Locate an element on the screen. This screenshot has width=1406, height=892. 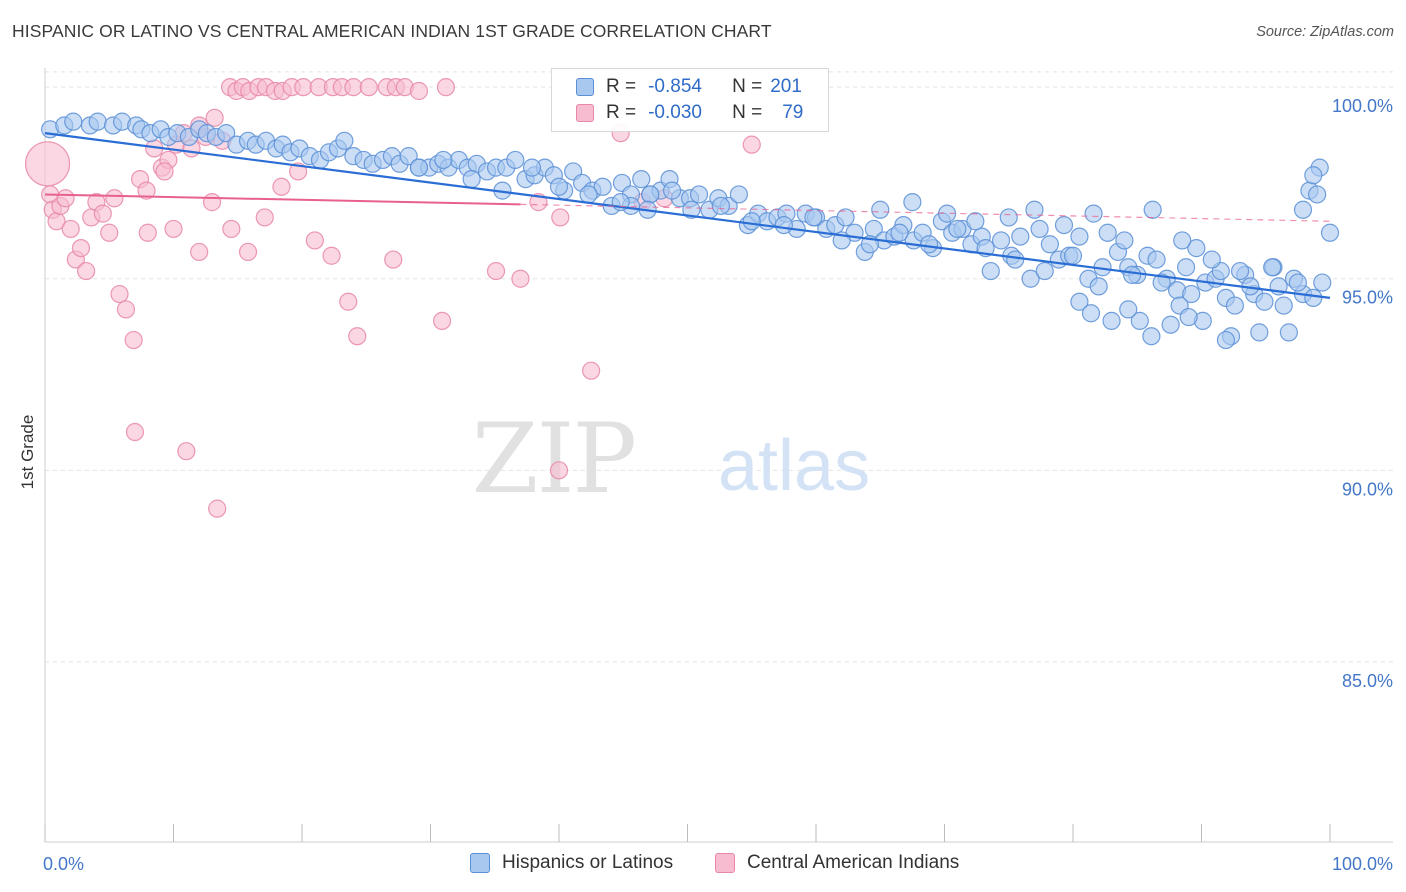
legend-n-value: 201 is located at coordinates (786, 86).